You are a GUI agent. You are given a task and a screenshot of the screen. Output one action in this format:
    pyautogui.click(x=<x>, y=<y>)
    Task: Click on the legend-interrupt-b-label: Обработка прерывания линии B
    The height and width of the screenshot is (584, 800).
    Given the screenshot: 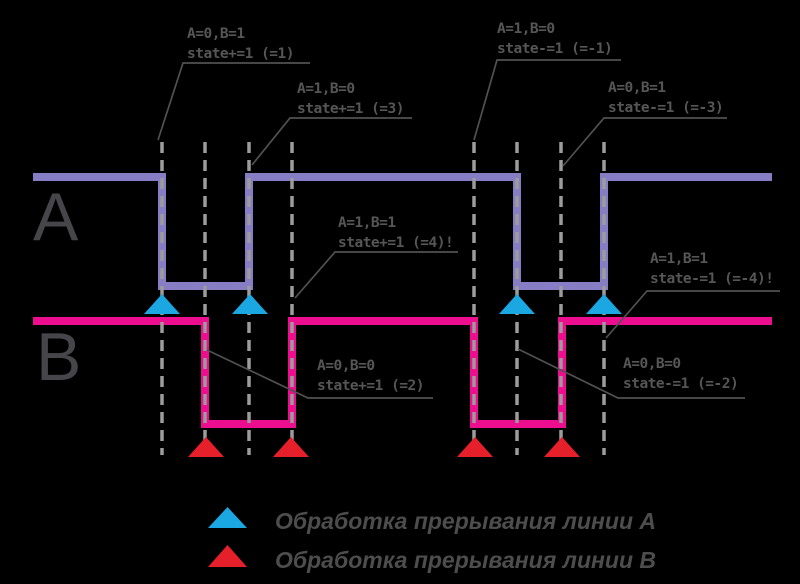 What is the action you would take?
    pyautogui.click(x=465, y=560)
    